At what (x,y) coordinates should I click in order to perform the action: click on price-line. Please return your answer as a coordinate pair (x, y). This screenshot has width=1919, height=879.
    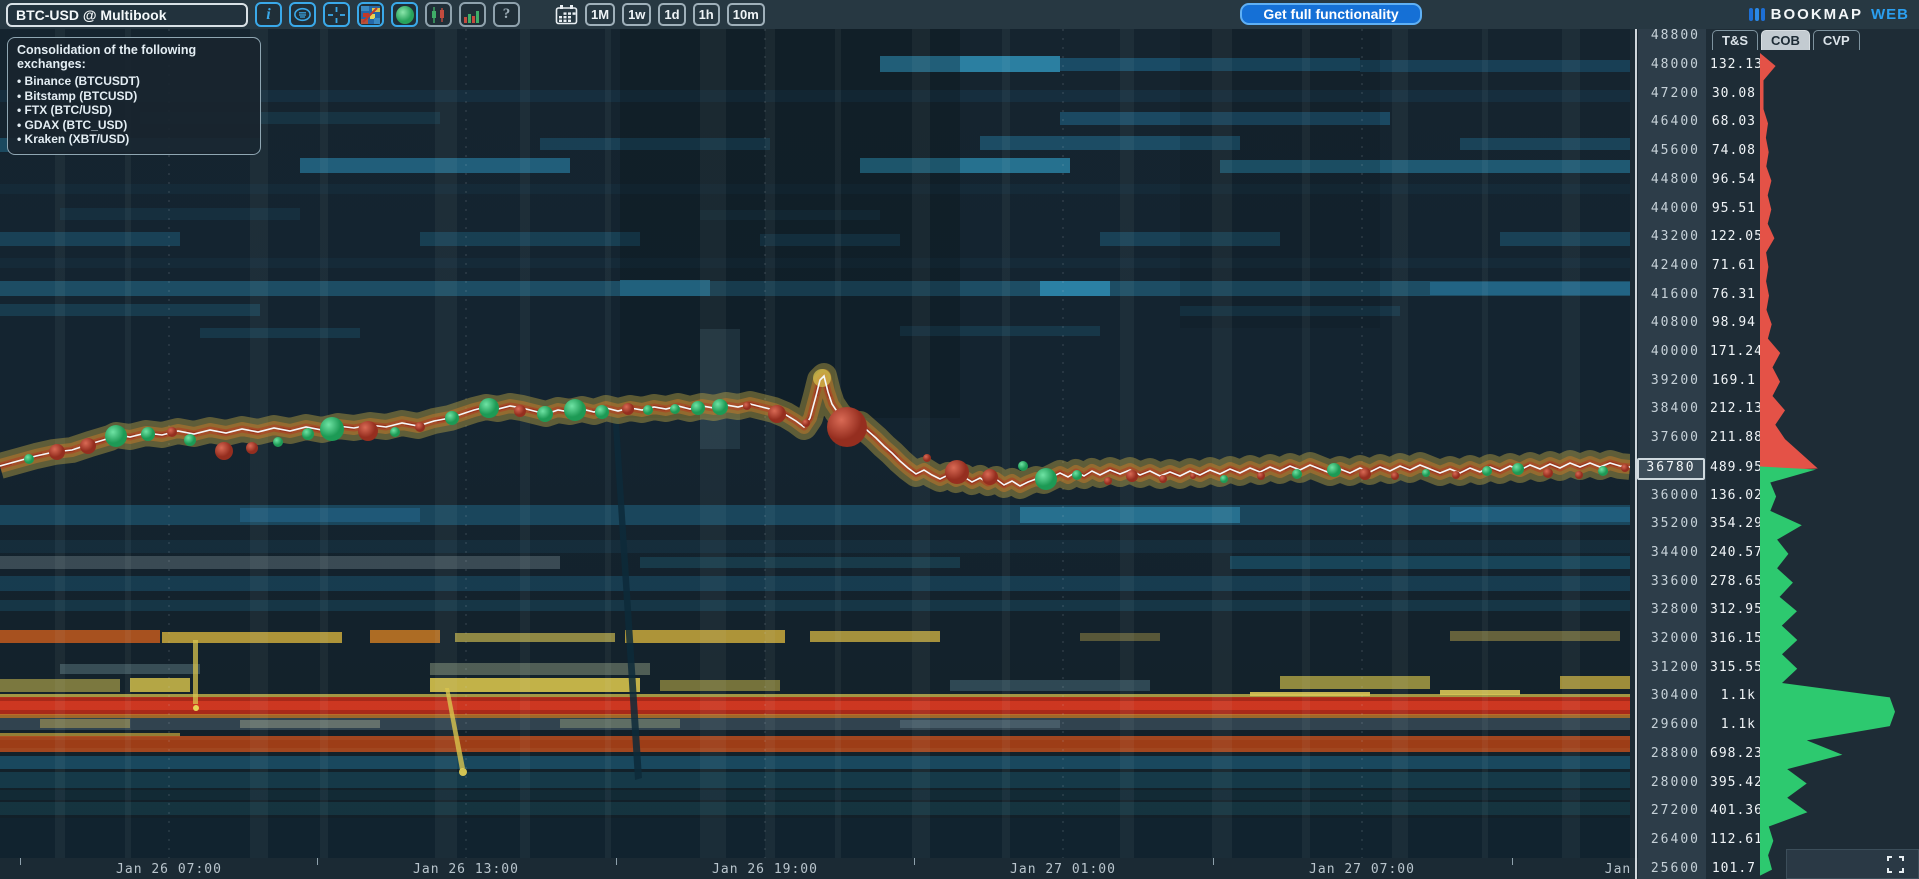
    Looking at the image, I should click on (815, 431).